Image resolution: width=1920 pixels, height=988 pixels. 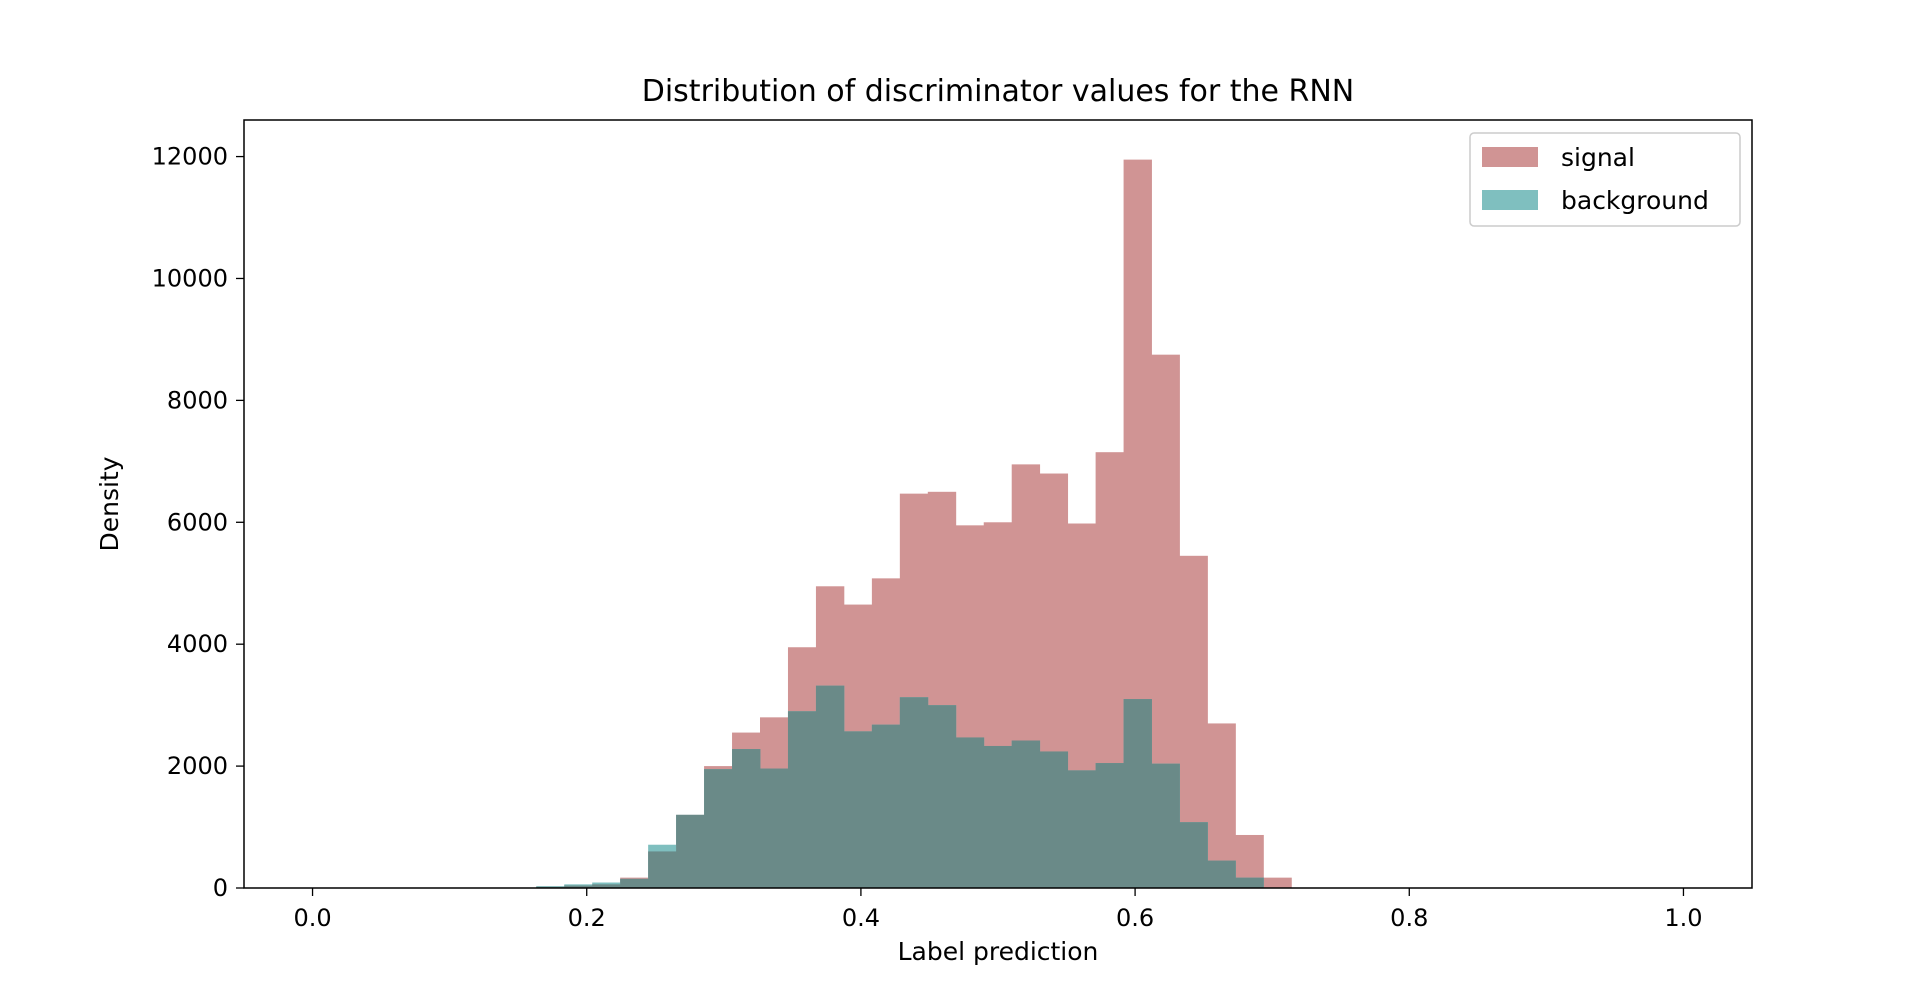 I want to click on y-tick-label: 6000, so click(x=197, y=522).